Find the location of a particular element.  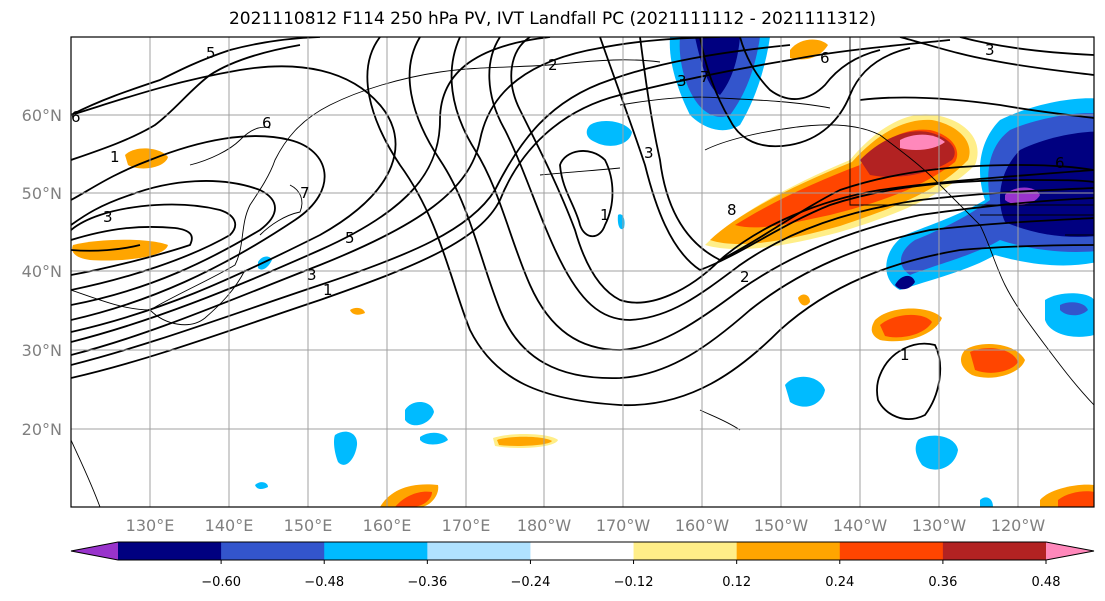

lat-label: 30°N is located at coordinates (42, 350).